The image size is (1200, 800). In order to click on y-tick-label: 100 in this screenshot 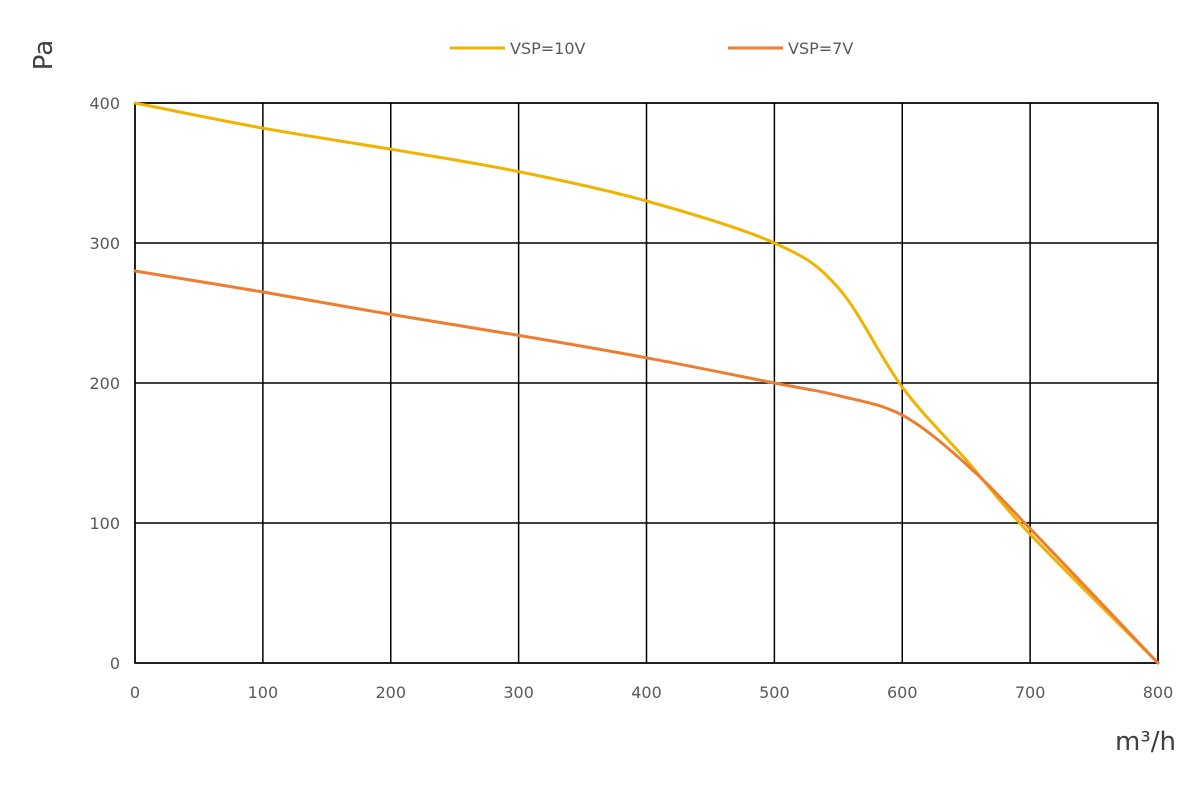, I will do `click(104, 523)`.